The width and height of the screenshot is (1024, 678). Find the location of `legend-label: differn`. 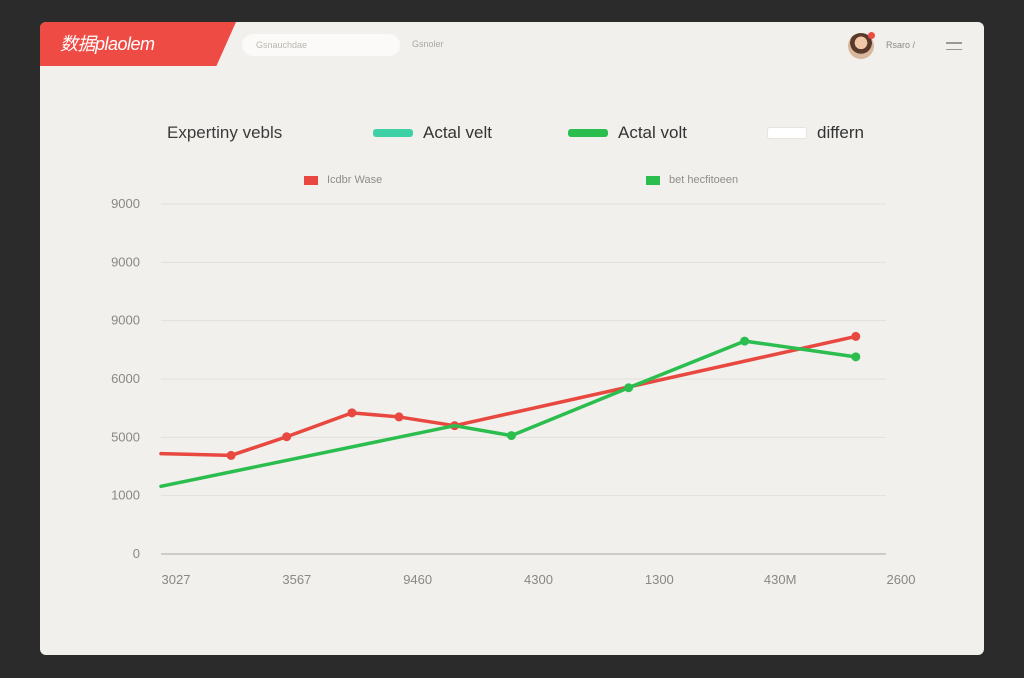

legend-label: differn is located at coordinates (840, 132).